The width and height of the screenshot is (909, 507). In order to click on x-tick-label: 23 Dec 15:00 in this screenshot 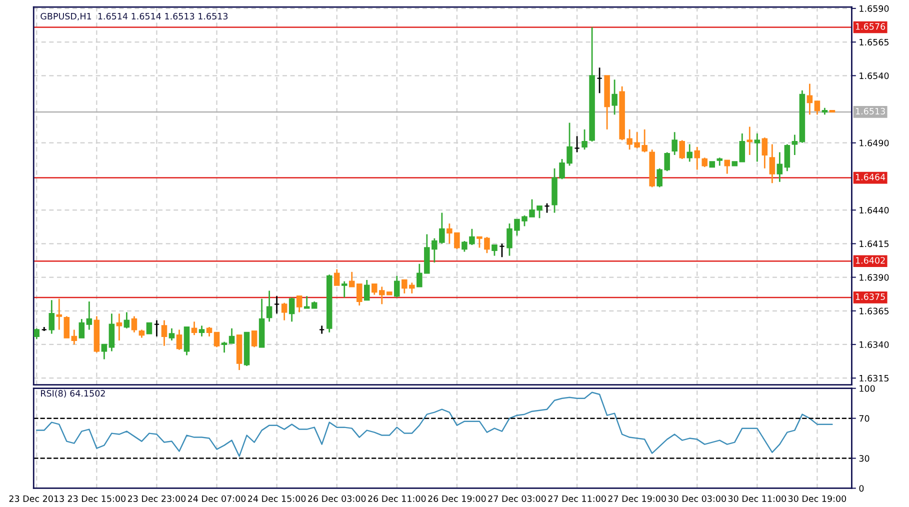, I will do `click(97, 498)`.